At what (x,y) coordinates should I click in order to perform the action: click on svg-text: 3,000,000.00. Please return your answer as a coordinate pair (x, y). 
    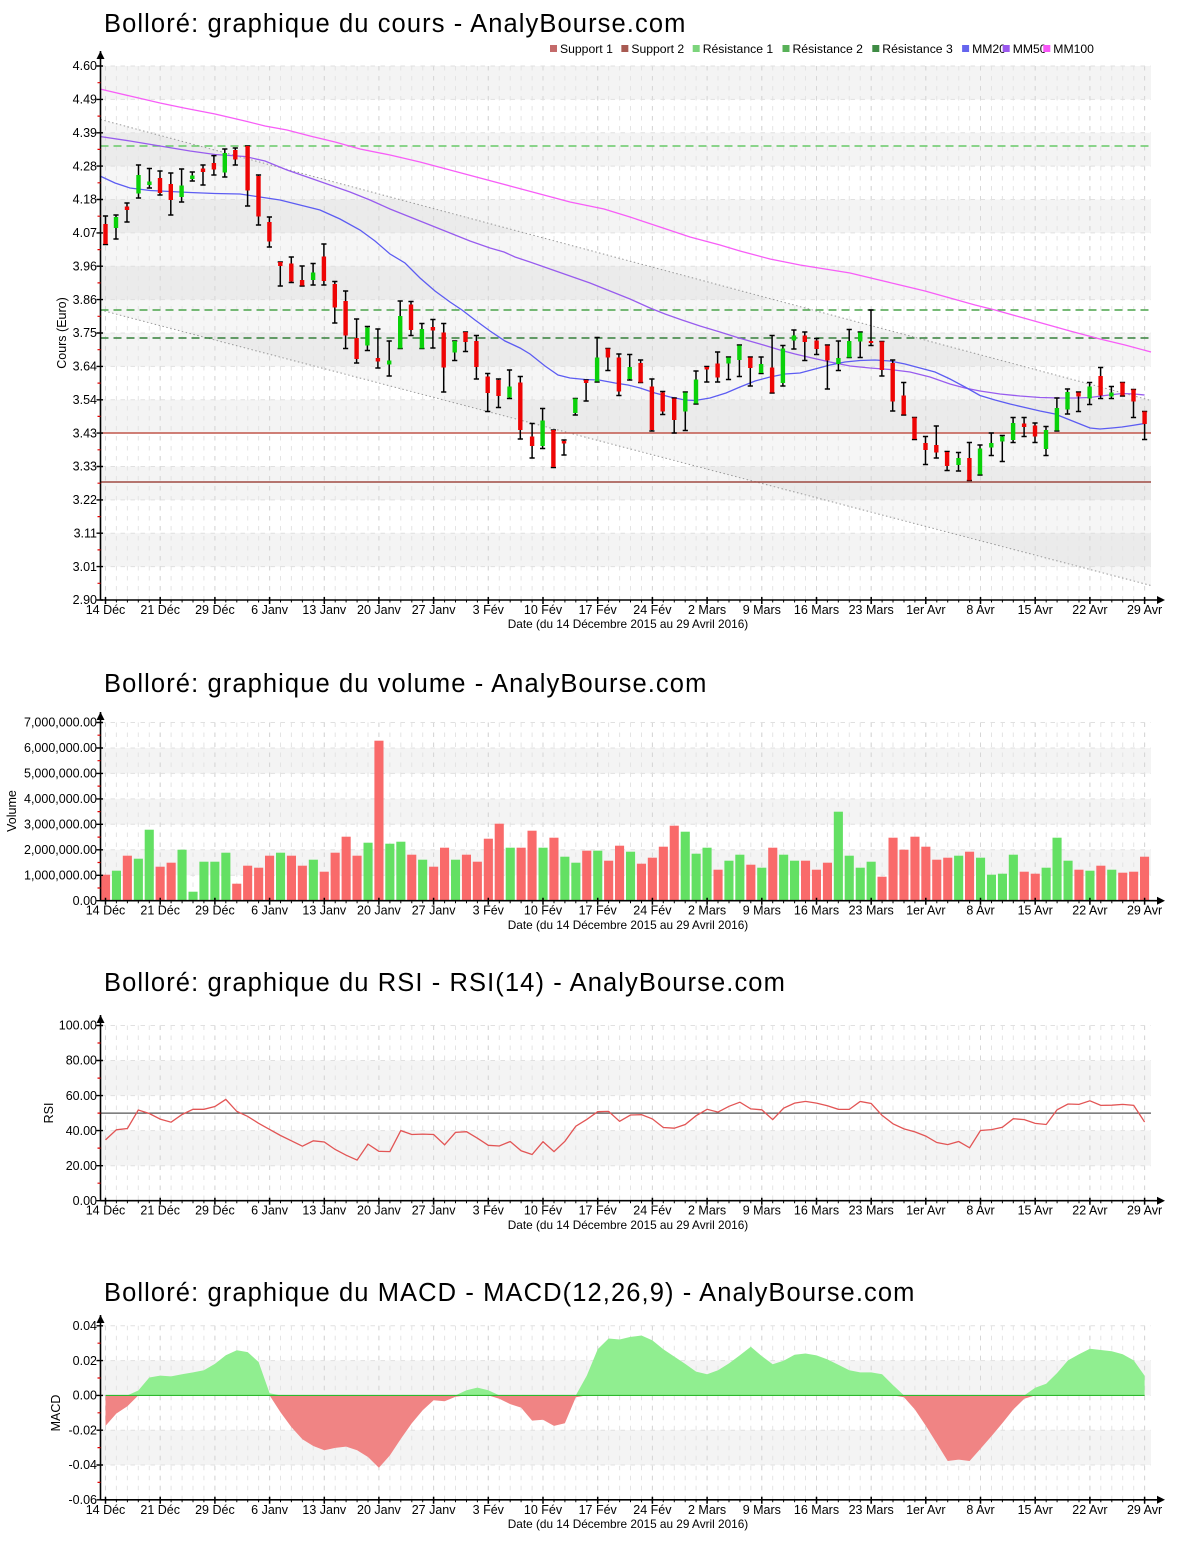
    Looking at the image, I should click on (60, 825).